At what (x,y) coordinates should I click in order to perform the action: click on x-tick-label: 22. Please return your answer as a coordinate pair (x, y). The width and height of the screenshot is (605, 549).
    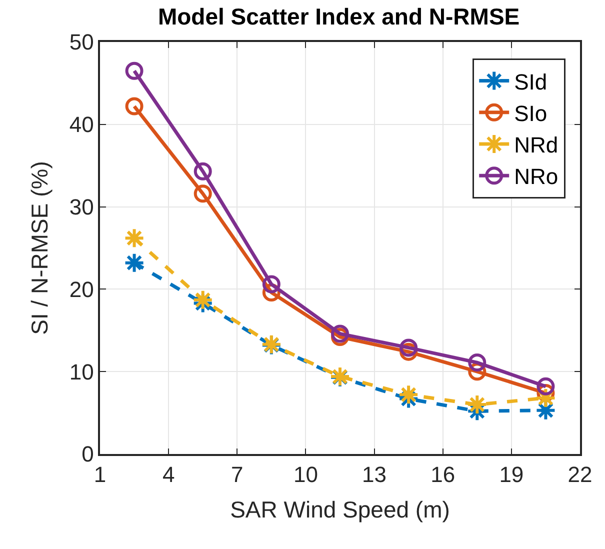
    Looking at the image, I should click on (580, 475).